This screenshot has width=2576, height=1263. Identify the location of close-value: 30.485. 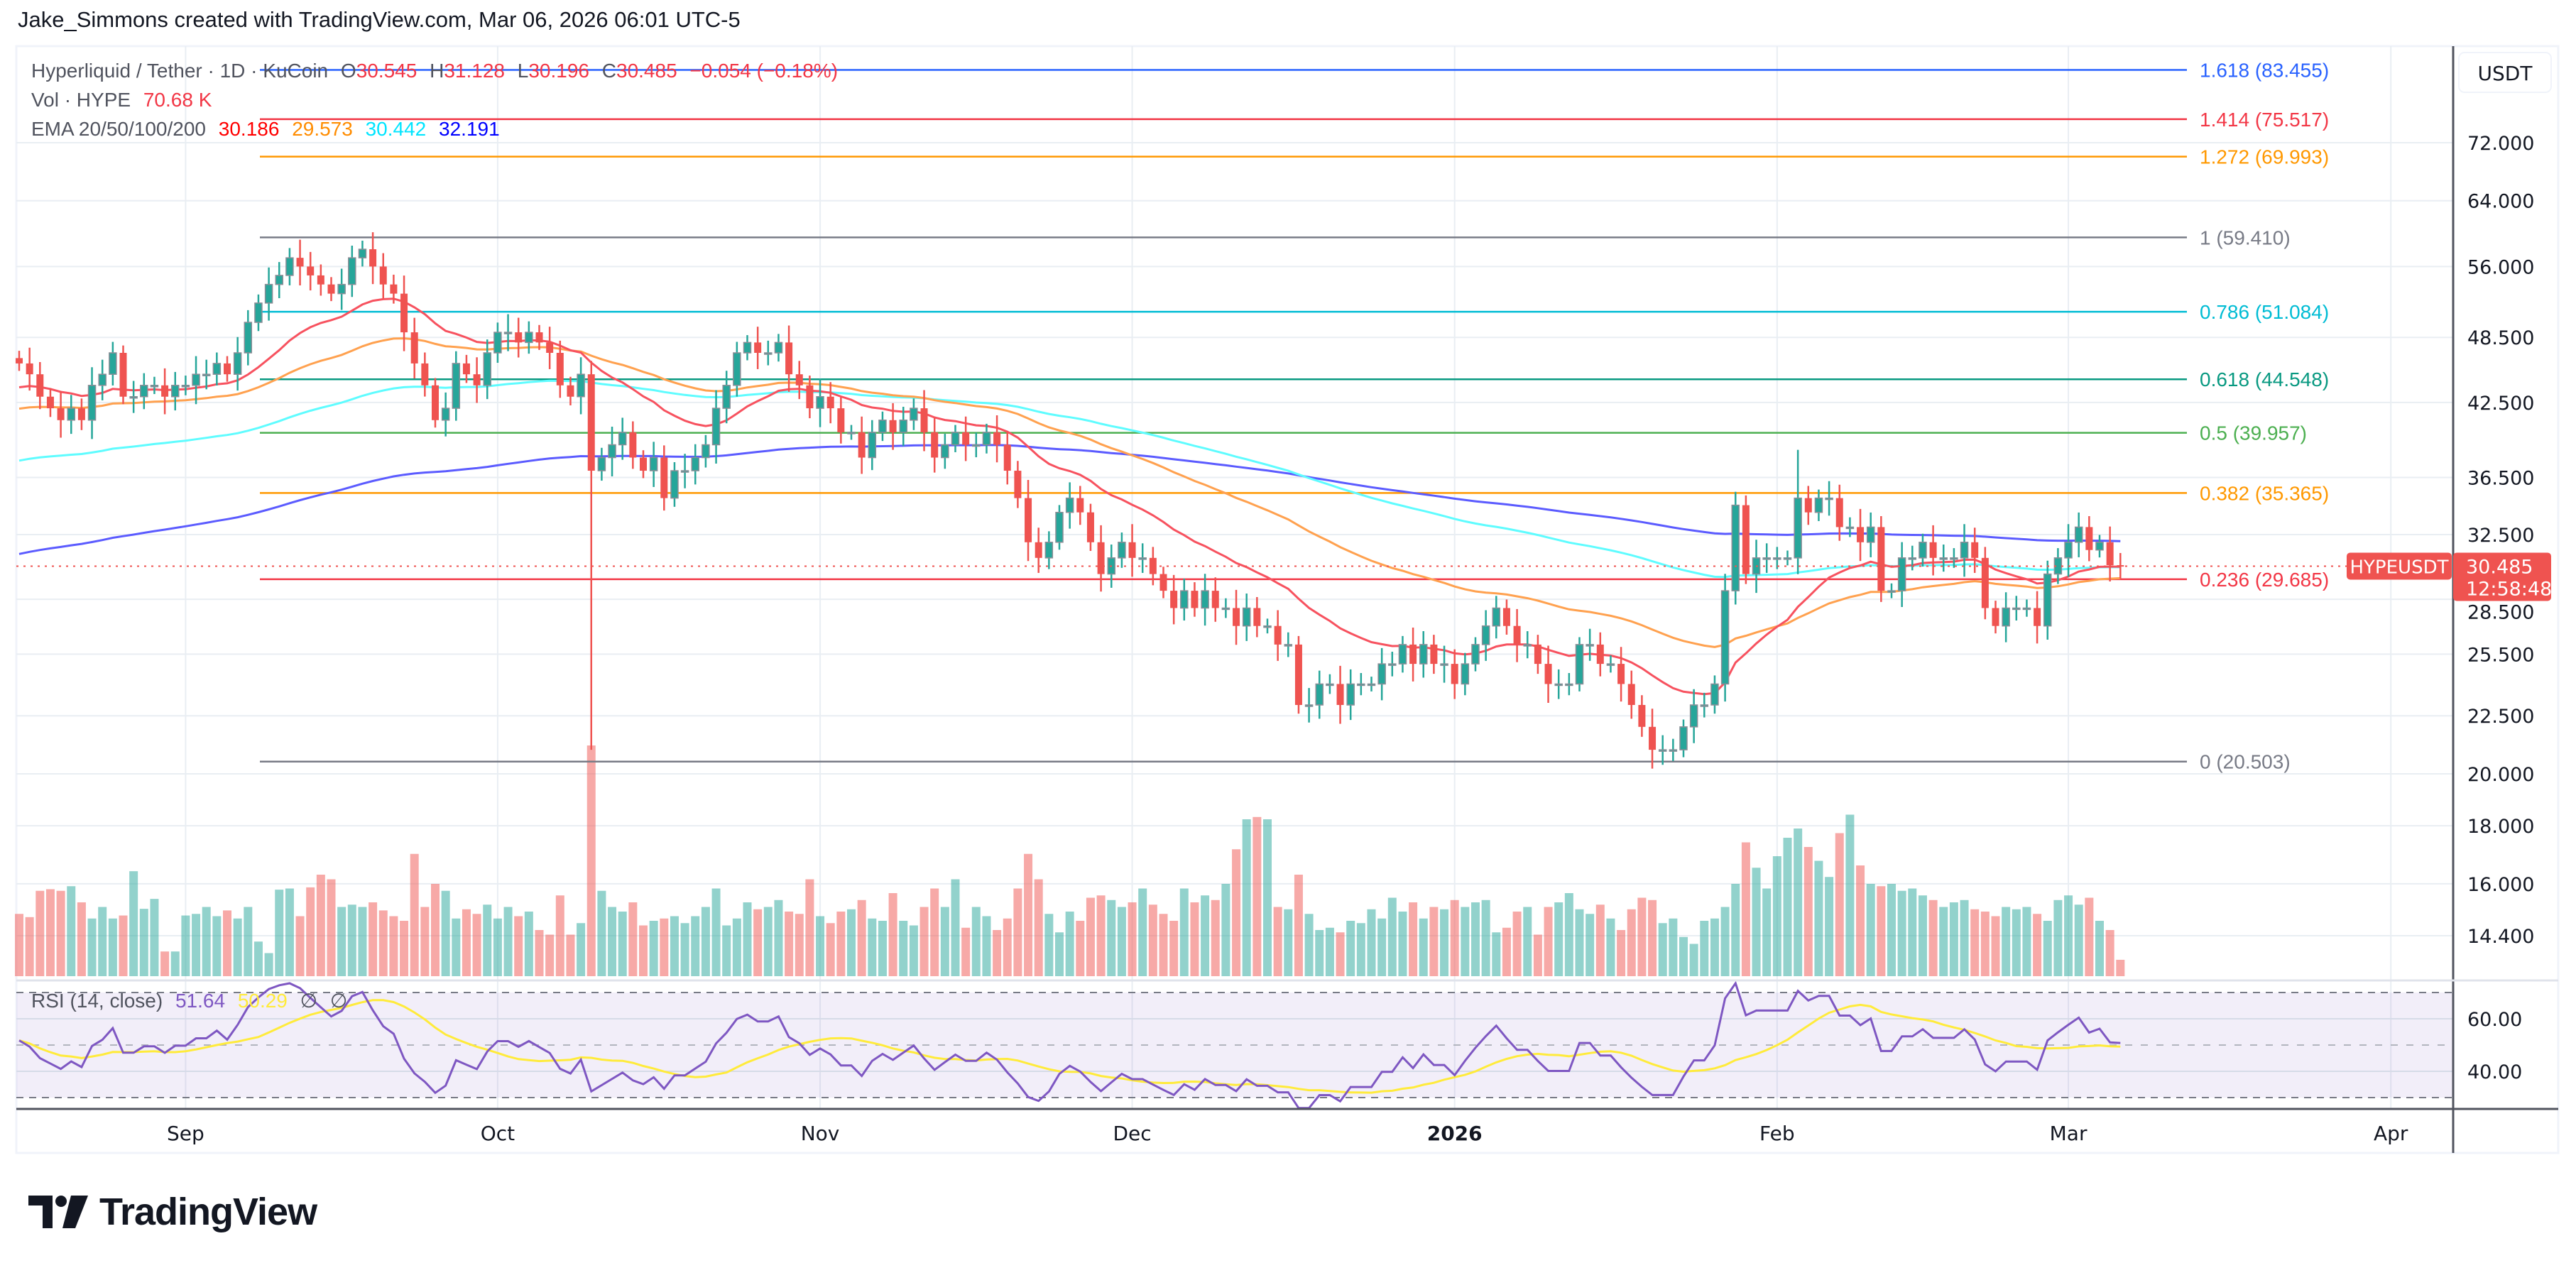
(646, 71).